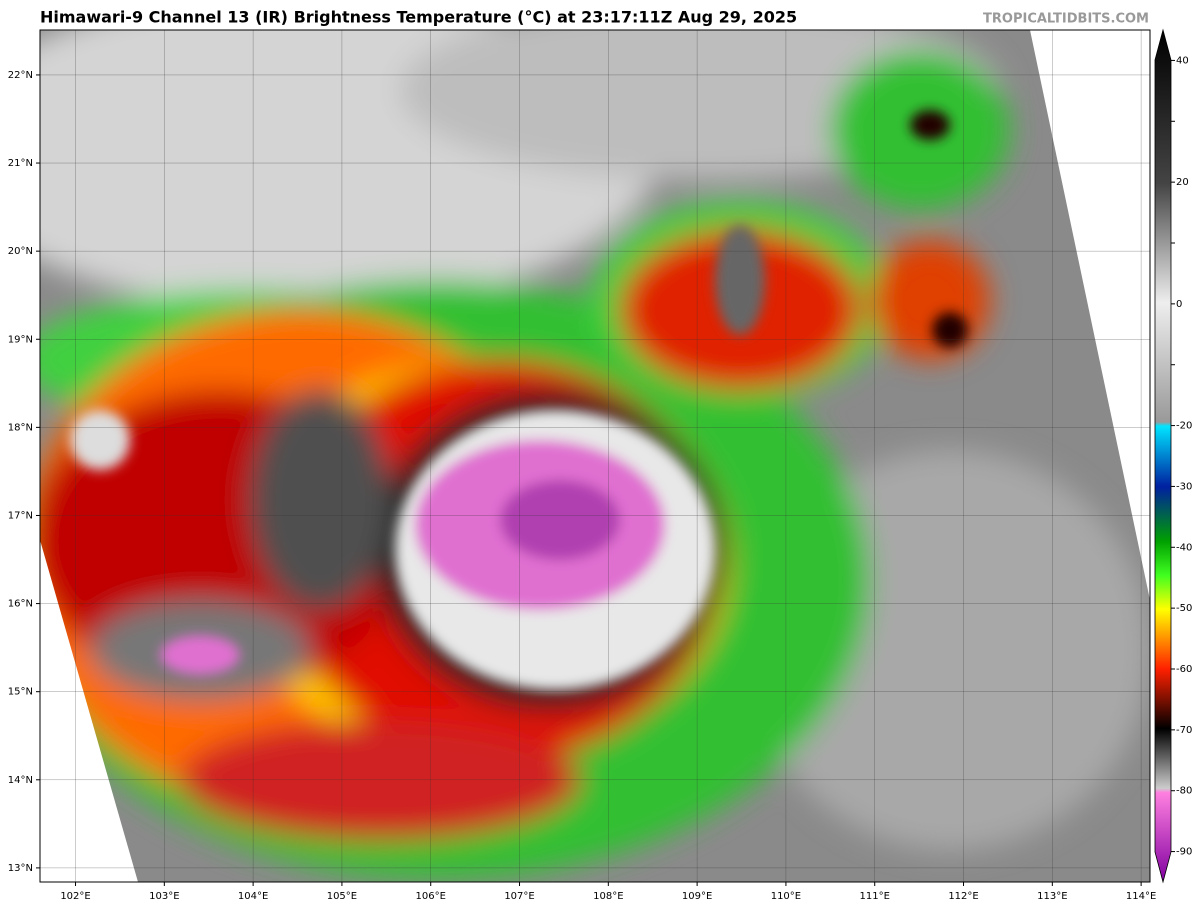 The image size is (1200, 910). What do you see at coordinates (1066, 19) in the screenshot?
I see `credit: TROPICALTIDBITS.COM` at bounding box center [1066, 19].